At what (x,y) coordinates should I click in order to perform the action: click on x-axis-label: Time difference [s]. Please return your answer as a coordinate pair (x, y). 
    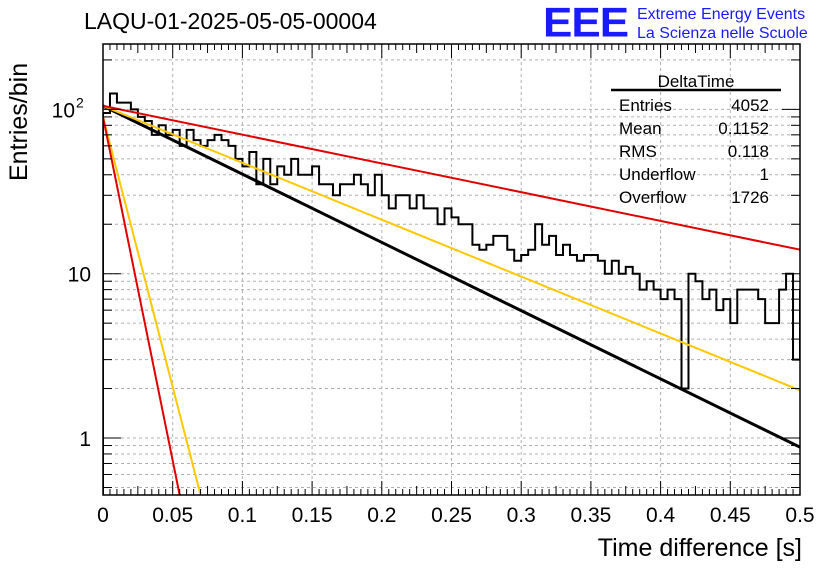
    Looking at the image, I should click on (699, 548).